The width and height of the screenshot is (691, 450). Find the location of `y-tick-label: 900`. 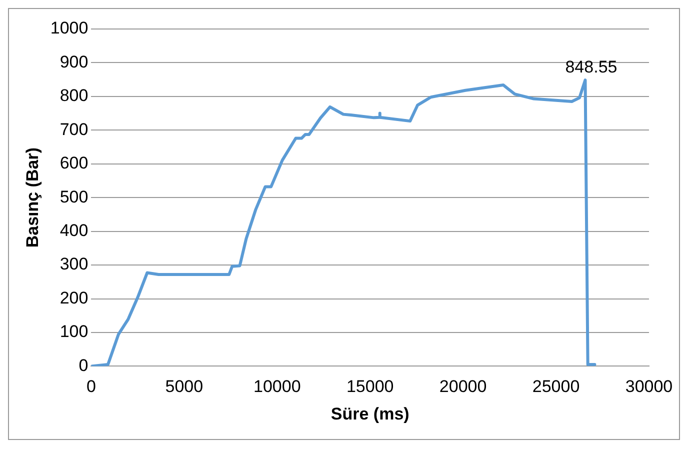

y-tick-label: 900 is located at coordinates (74, 62).